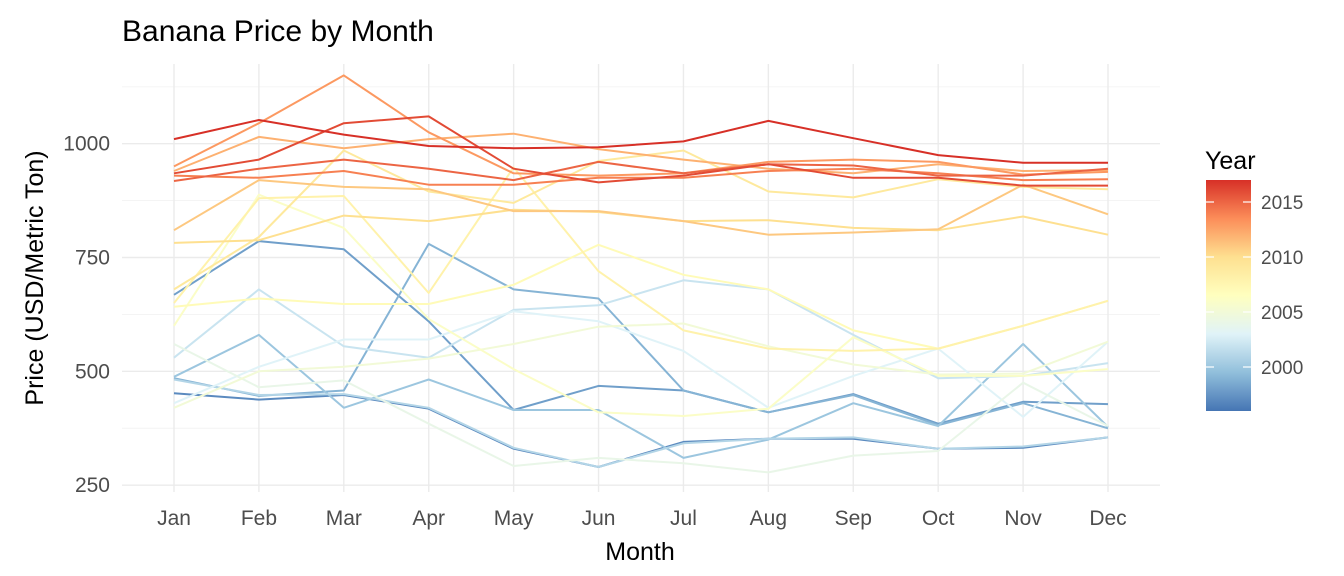 The height and width of the screenshot is (576, 1344). I want to click on chart-title: Banana Price by Month, so click(278, 31).